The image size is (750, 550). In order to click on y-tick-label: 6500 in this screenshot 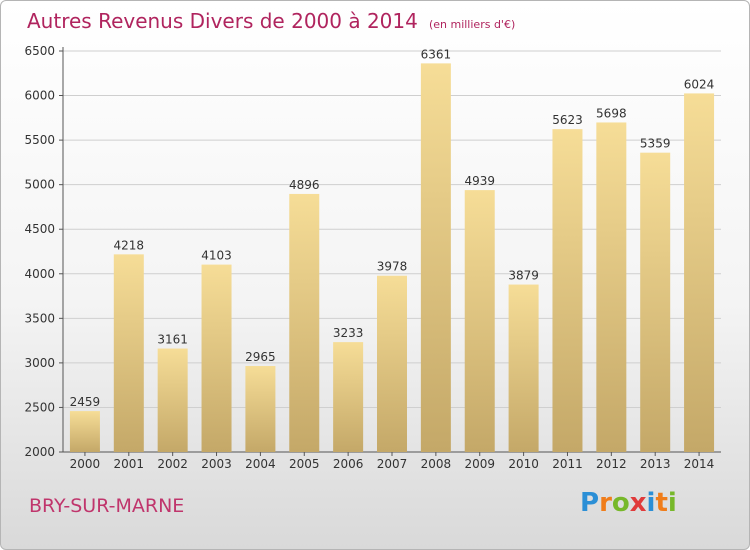, I will do `click(39, 51)`.